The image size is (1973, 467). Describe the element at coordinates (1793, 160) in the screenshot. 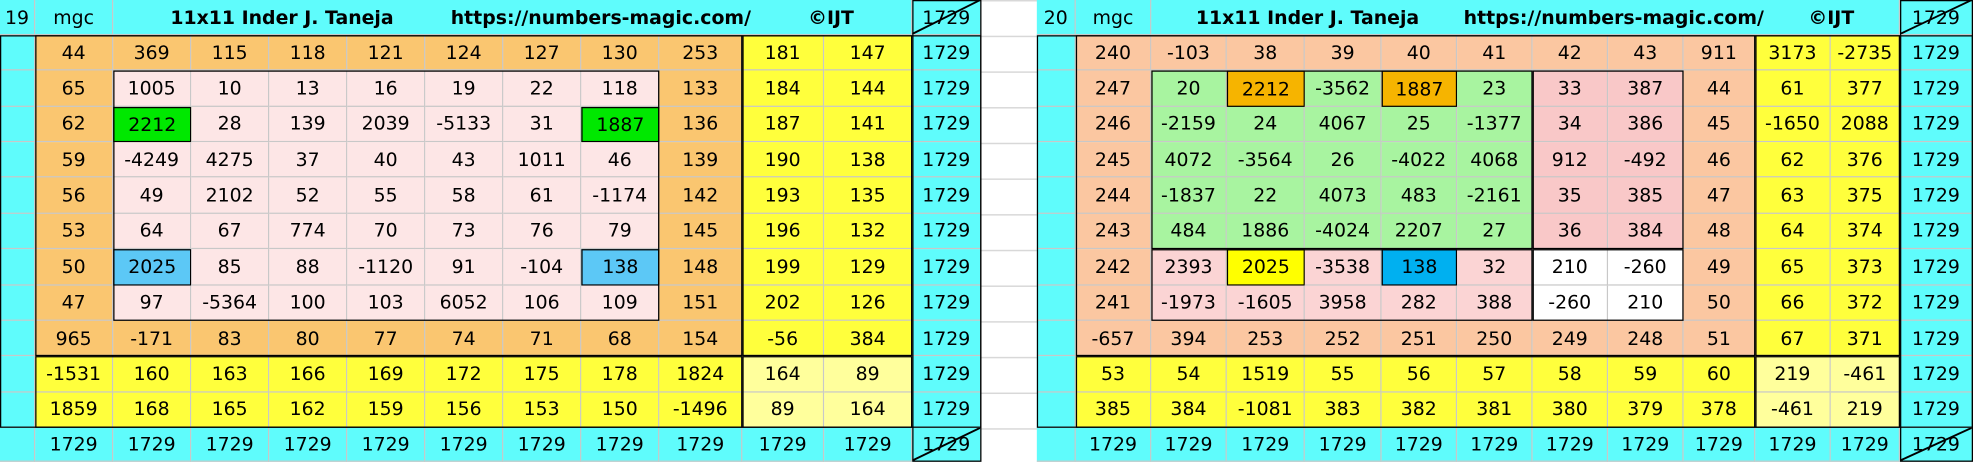

I see `cell: 62` at that location.